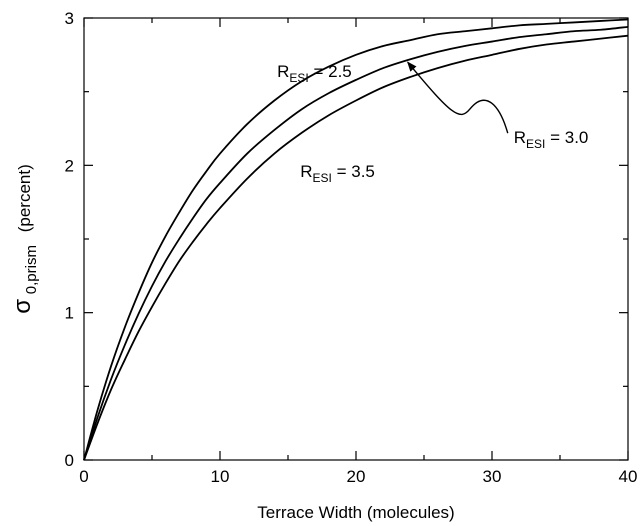 The height and width of the screenshot is (526, 642). Describe the element at coordinates (356, 476) in the screenshot. I see `x-tick-label: 20` at that location.